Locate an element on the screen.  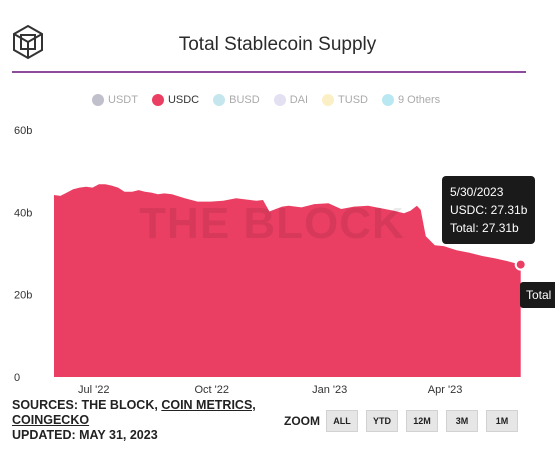
zoom-all-button: ALL is located at coordinates (342, 421).